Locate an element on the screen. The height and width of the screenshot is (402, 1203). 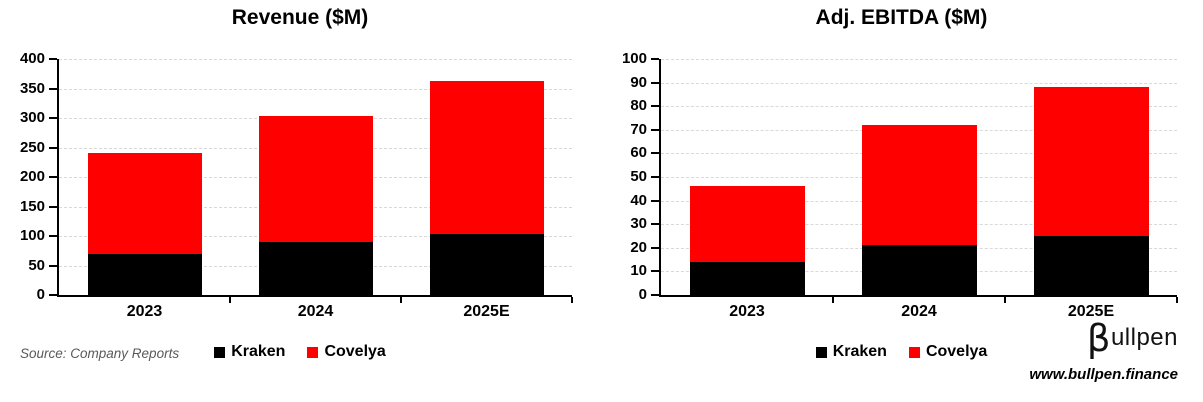
bullpen-logo: βullpen is located at coordinates (1132, 338).